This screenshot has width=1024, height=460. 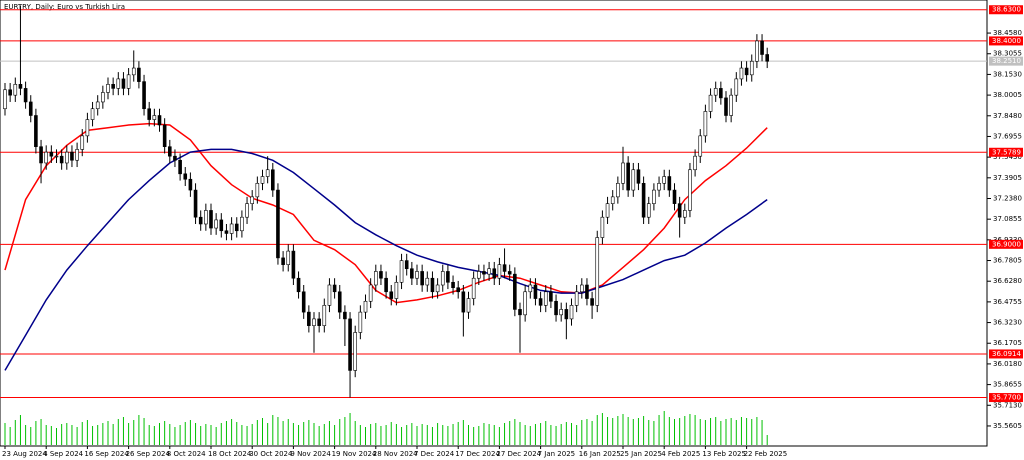 What do you see at coordinates (63, 454) in the screenshot?
I see `x-tick-label: 4 Sep 2024` at bounding box center [63, 454].